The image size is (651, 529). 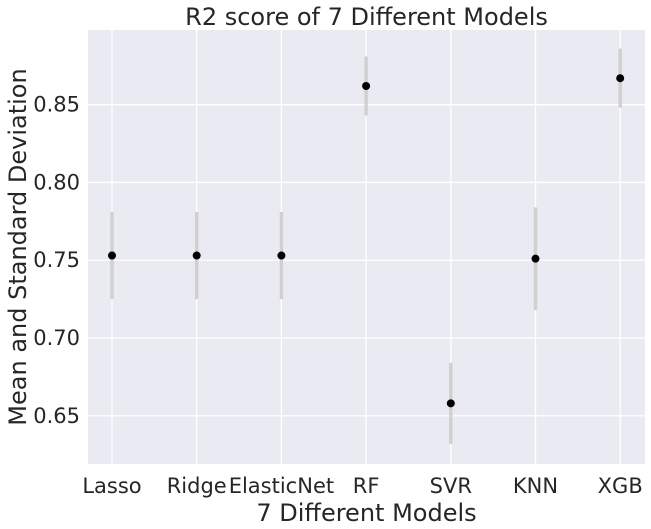 What do you see at coordinates (56, 416) in the screenshot?
I see `y-tick-label: 0.65` at bounding box center [56, 416].